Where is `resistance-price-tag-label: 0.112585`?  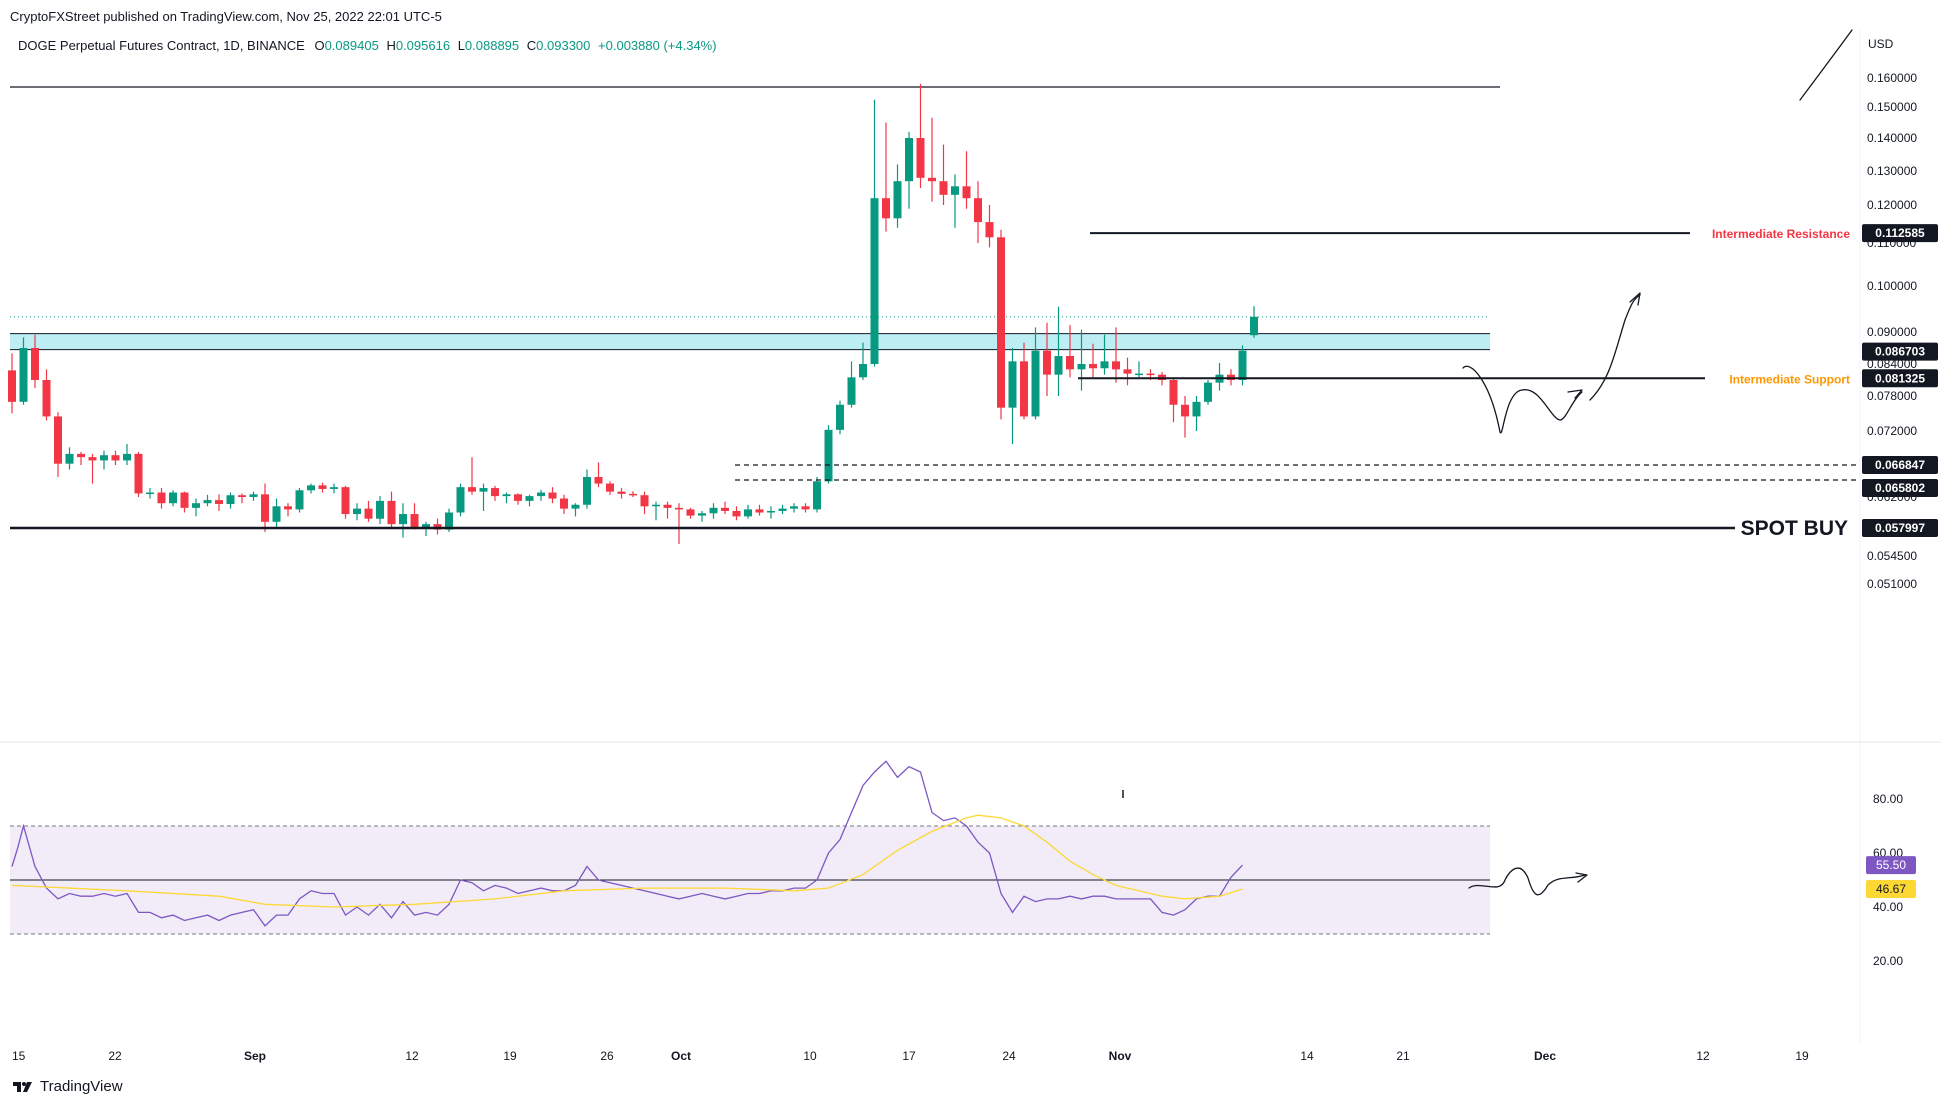
resistance-price-tag-label: 0.112585 is located at coordinates (1900, 233).